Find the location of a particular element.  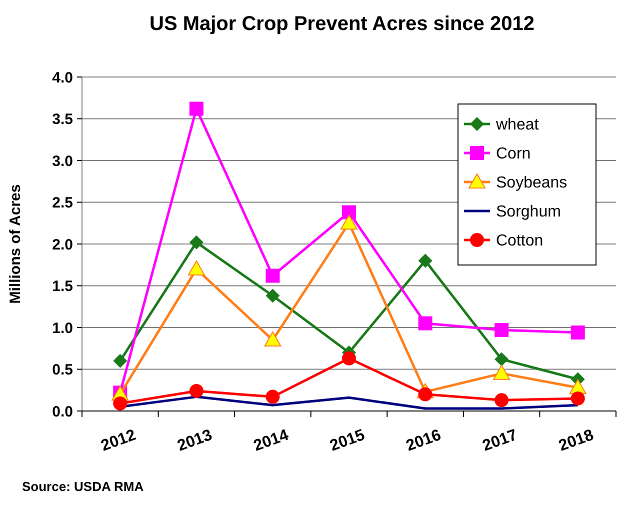

legend-label: Soybeans is located at coordinates (532, 183).